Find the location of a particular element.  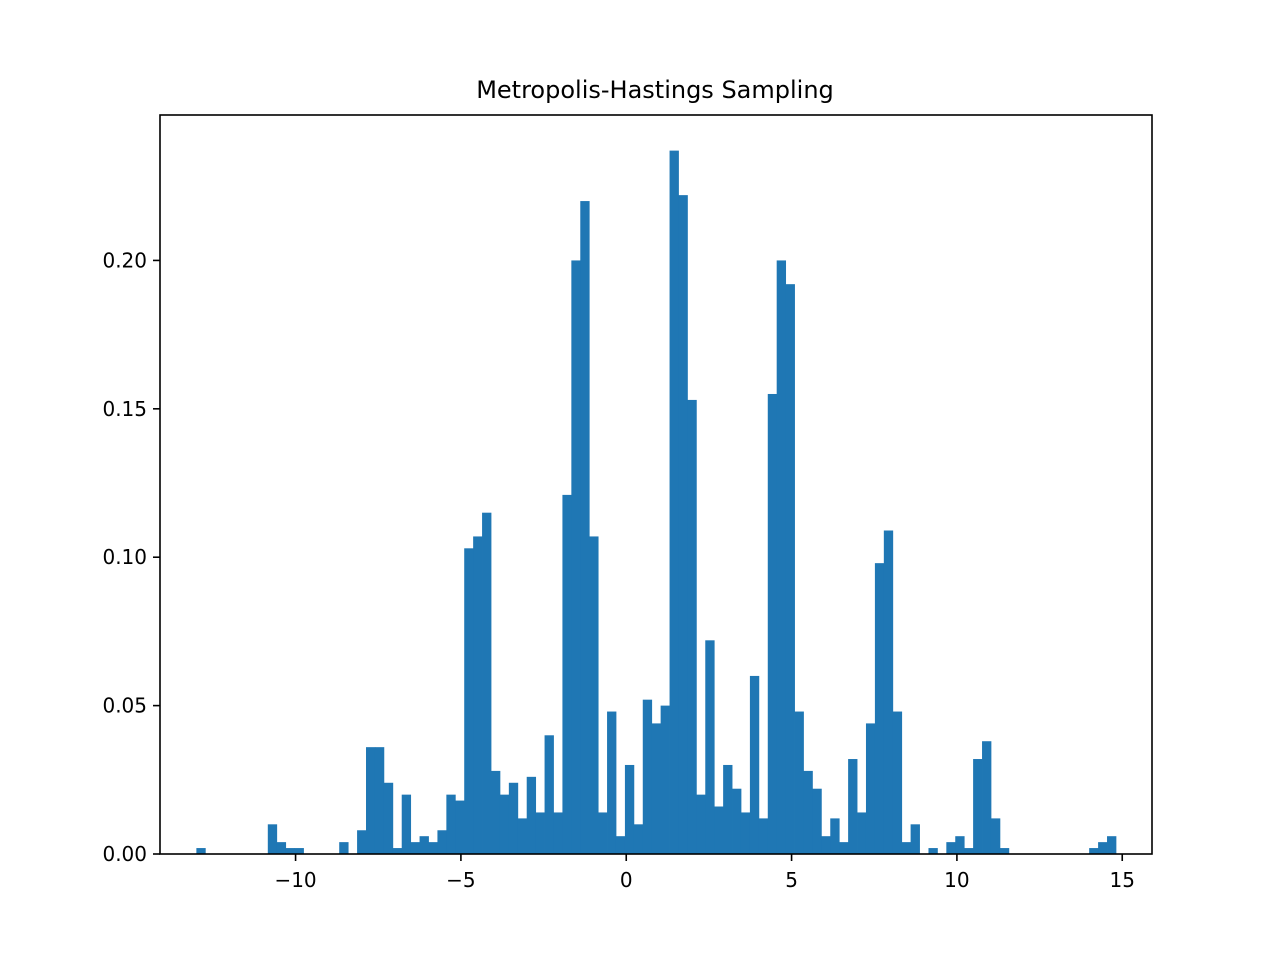

y-tick-label: 0.05 is located at coordinates (124, 706).